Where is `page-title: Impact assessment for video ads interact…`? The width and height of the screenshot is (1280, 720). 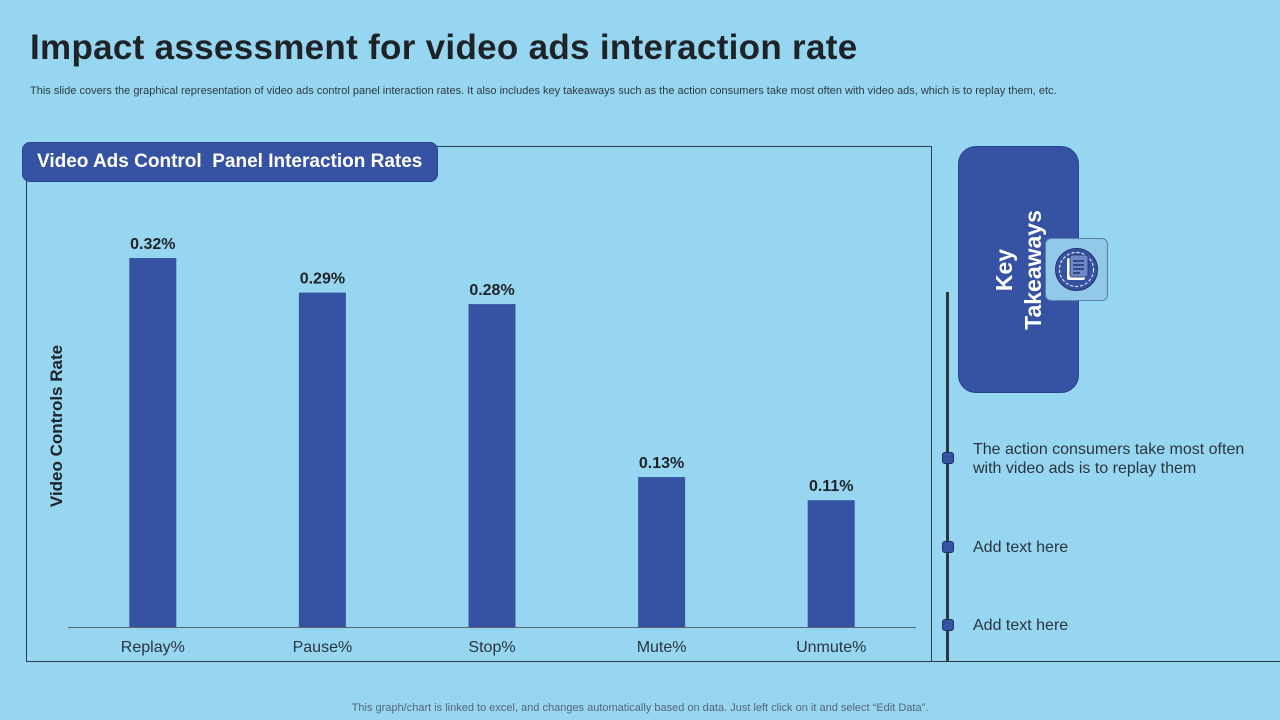 page-title: Impact assessment for video ads interact… is located at coordinates (444, 47).